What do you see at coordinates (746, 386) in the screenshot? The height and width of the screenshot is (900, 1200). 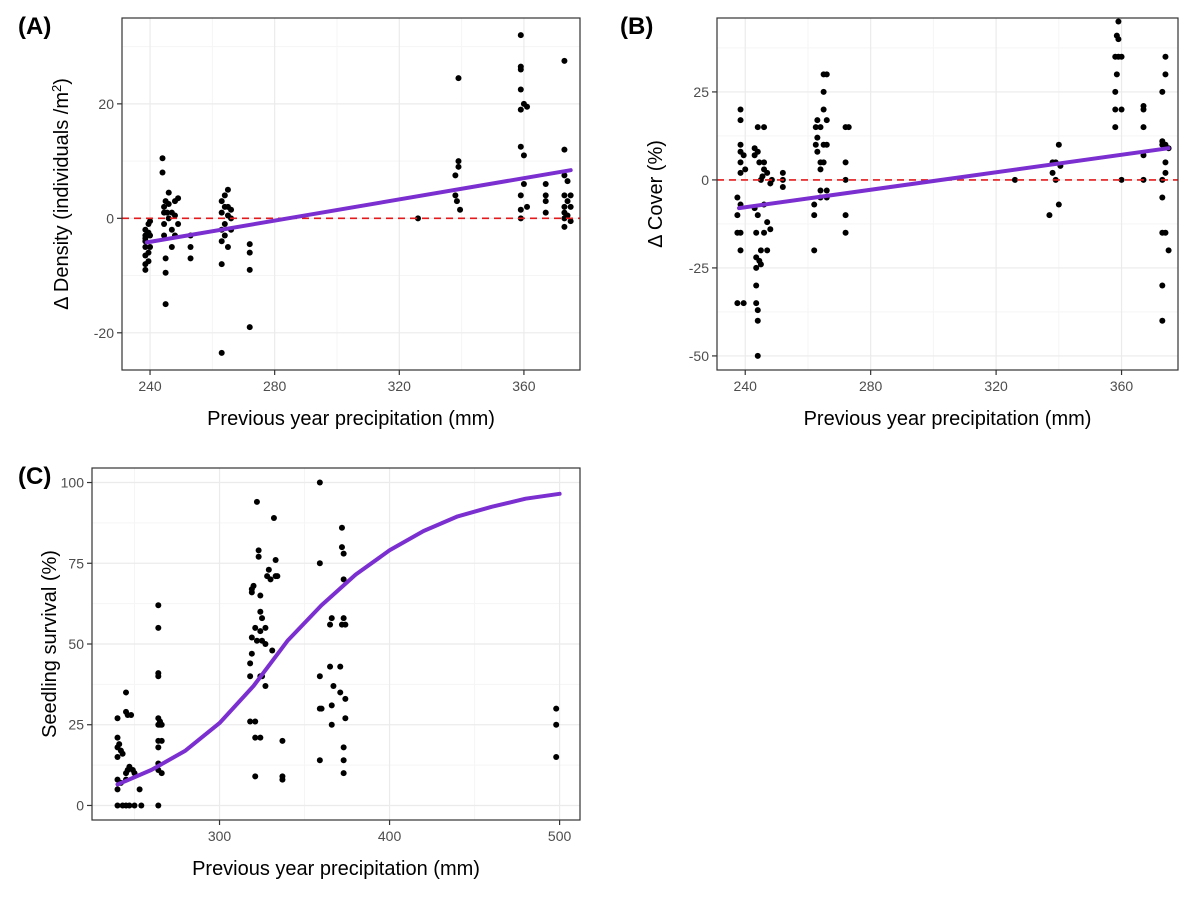 I see `x-tick-label: 240` at bounding box center [746, 386].